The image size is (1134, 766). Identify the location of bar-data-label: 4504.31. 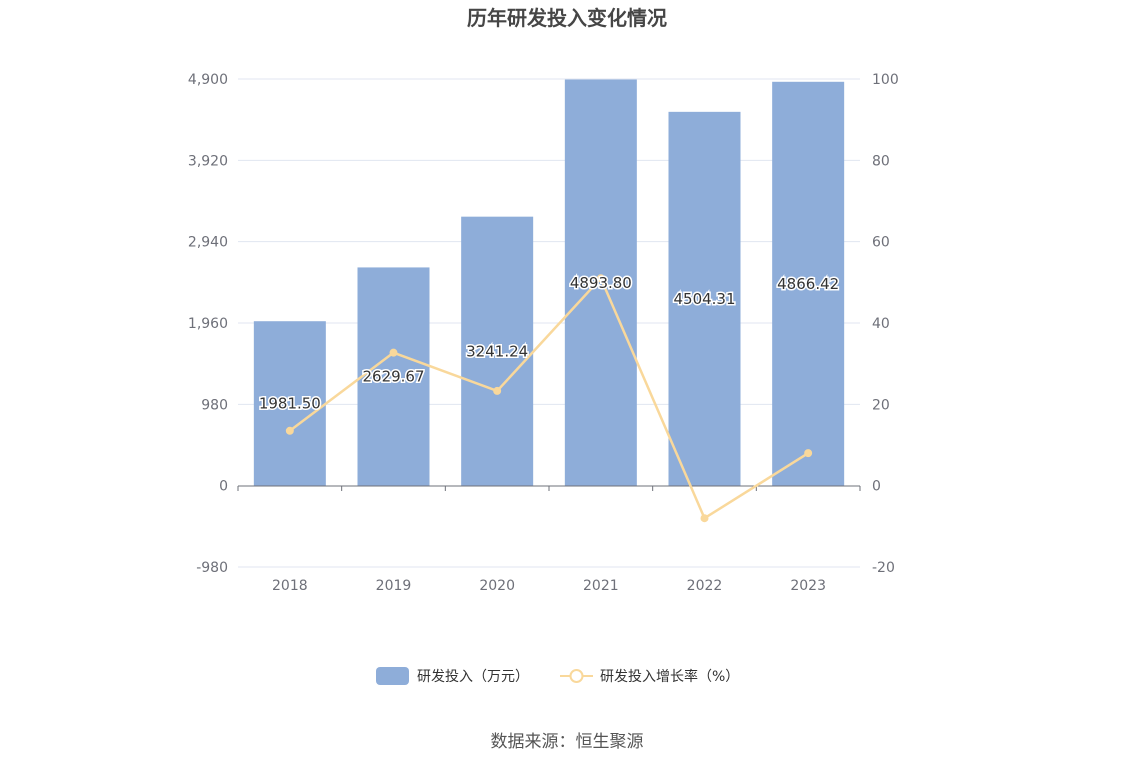
(704, 299).